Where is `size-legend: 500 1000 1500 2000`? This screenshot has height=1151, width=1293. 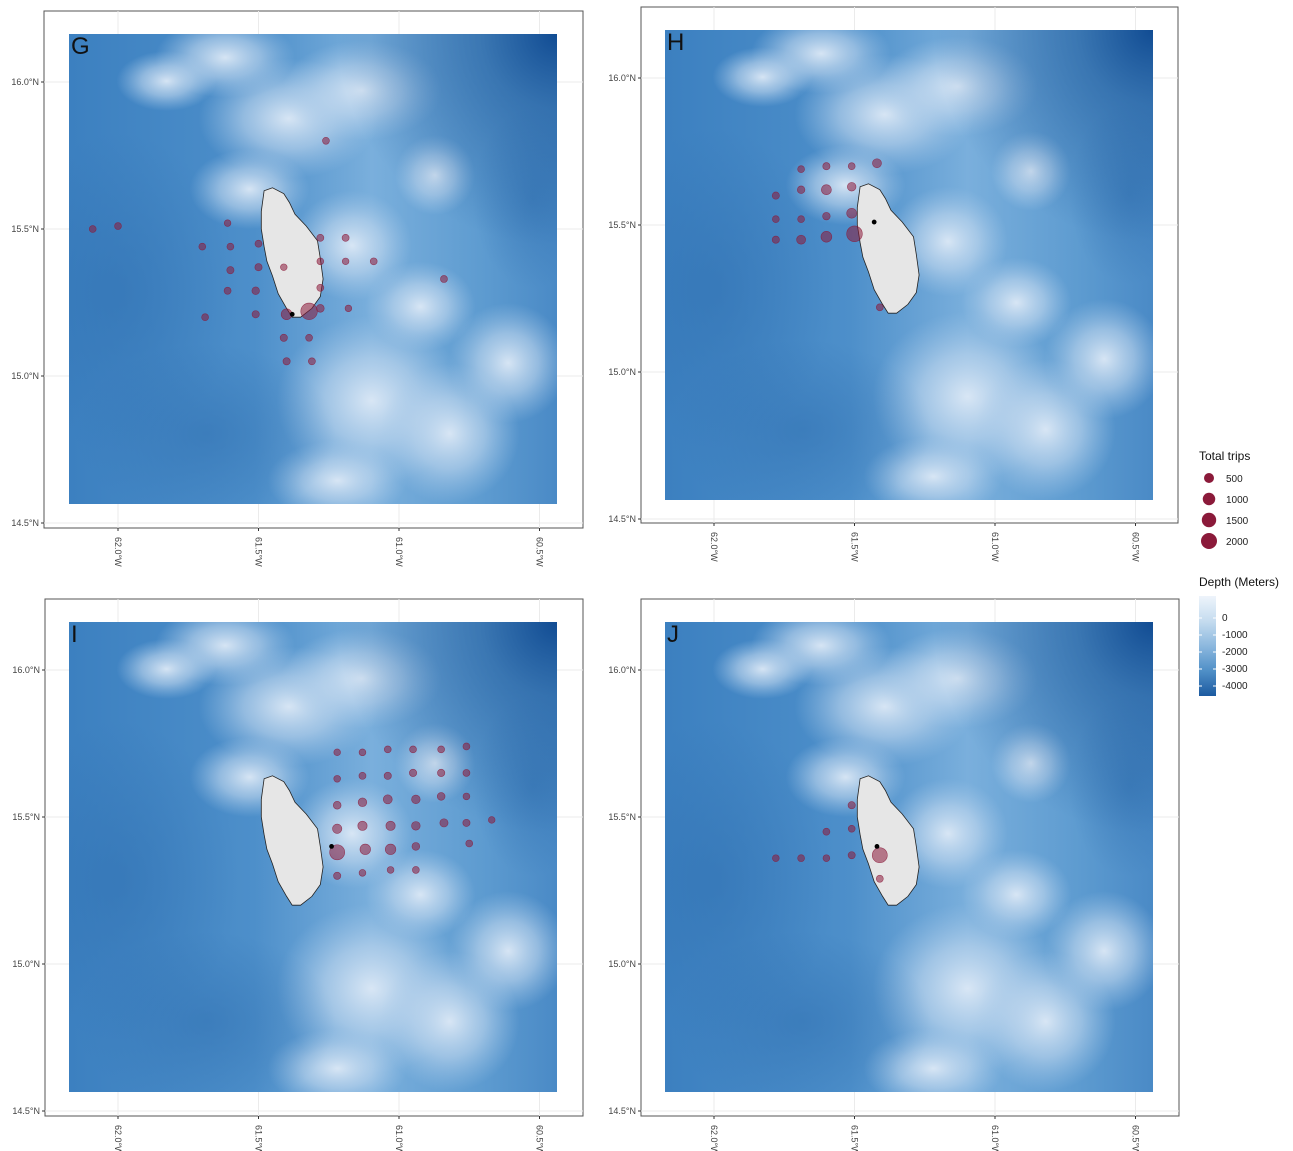
size-legend: 500 1000 1500 2000 is located at coordinates (1225, 511).